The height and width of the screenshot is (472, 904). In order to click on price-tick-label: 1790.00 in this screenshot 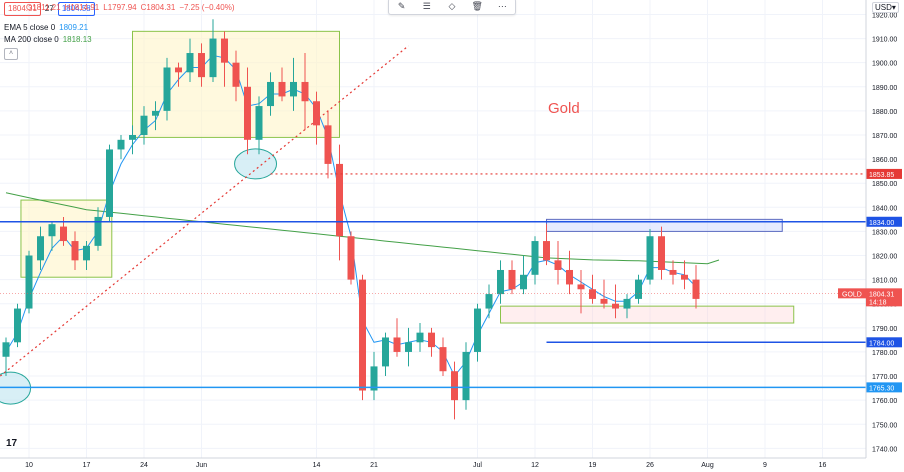, I will do `click(884, 329)`.